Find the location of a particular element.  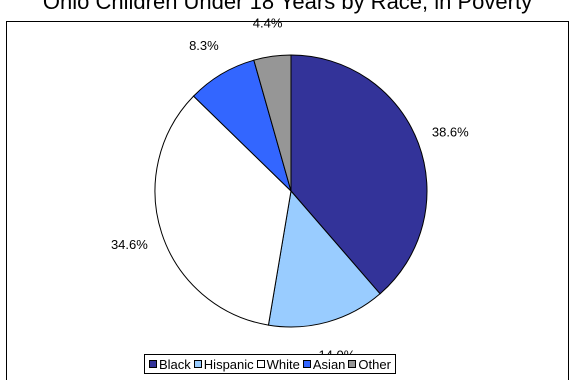

pie-label-black: 38.6% is located at coordinates (450, 132).